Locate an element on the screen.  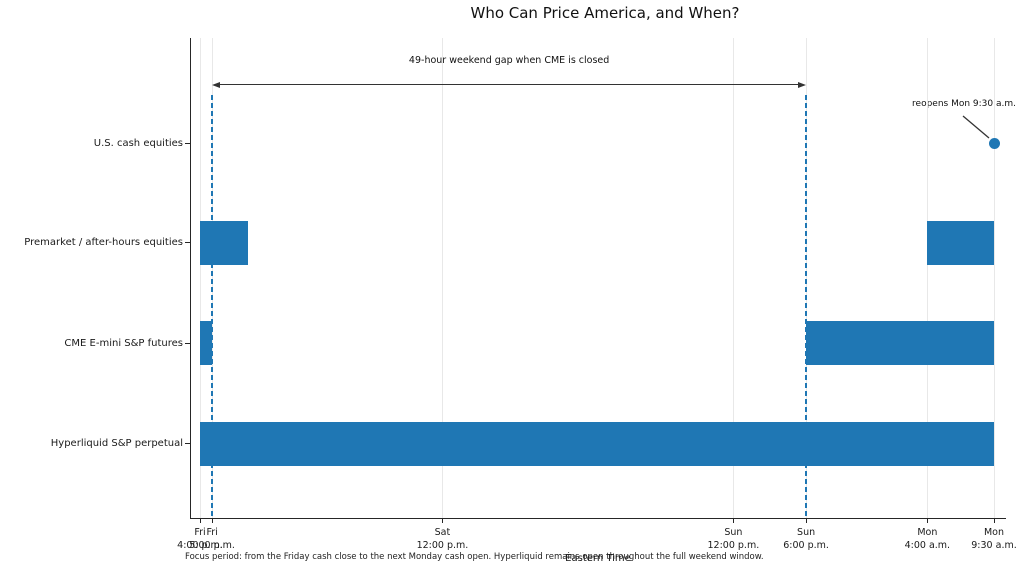
x-tick-label: Fri 4:00 p.m. is located at coordinates (200, 539).